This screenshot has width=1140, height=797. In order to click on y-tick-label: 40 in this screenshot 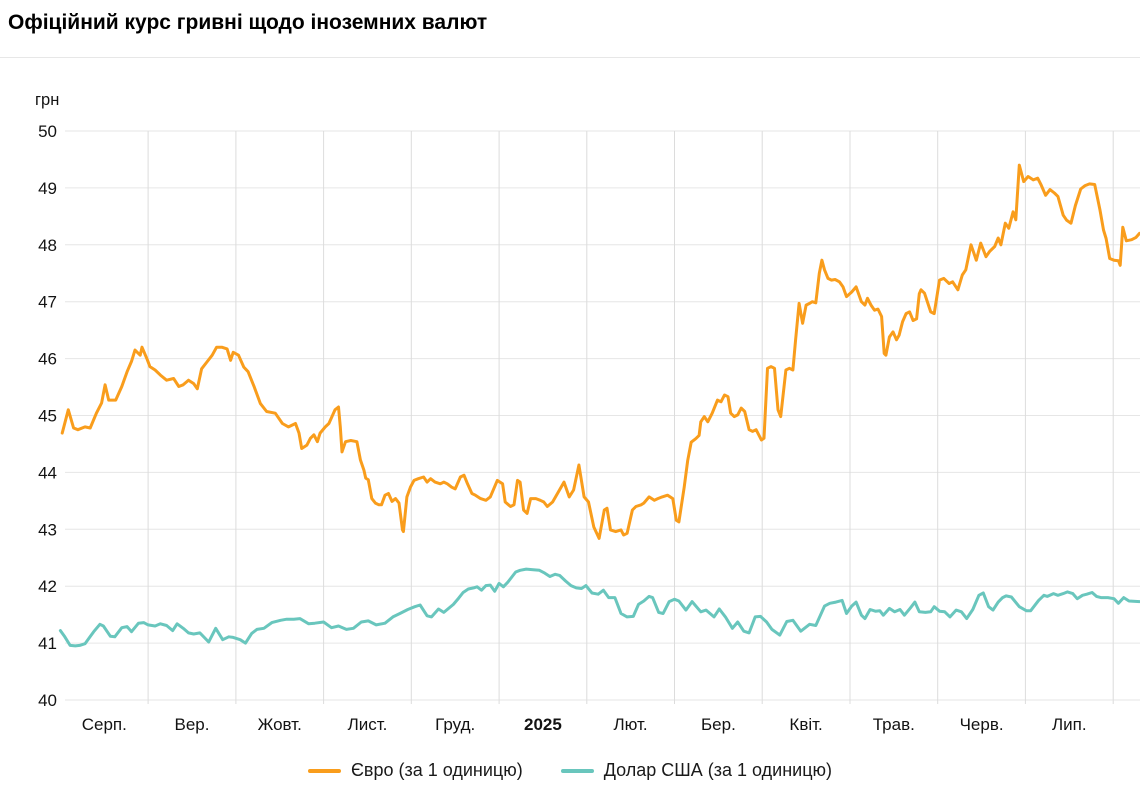, I will do `click(47, 700)`.